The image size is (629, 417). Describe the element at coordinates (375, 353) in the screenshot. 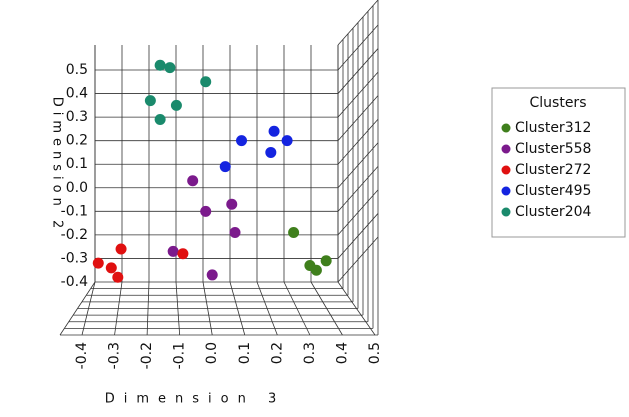

I see `x-tick-label: 0.5` at that location.